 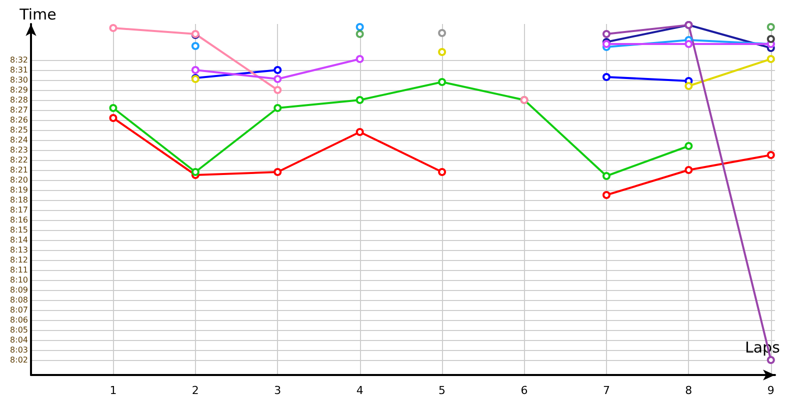 What do you see at coordinates (19, 330) in the screenshot?
I see `y-tick-label: 8:05` at bounding box center [19, 330].